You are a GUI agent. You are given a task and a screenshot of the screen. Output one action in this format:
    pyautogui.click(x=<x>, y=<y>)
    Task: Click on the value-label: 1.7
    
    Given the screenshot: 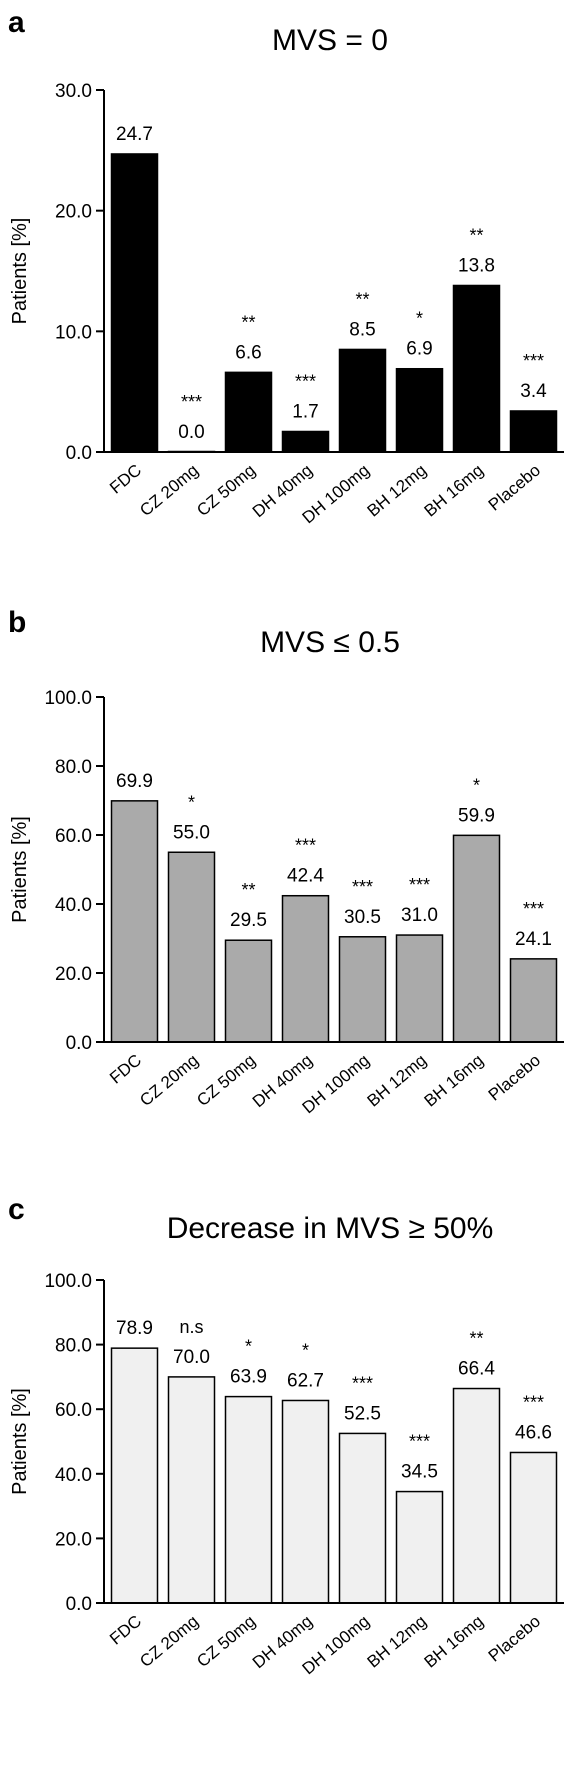 What is the action you would take?
    pyautogui.click(x=305, y=411)
    